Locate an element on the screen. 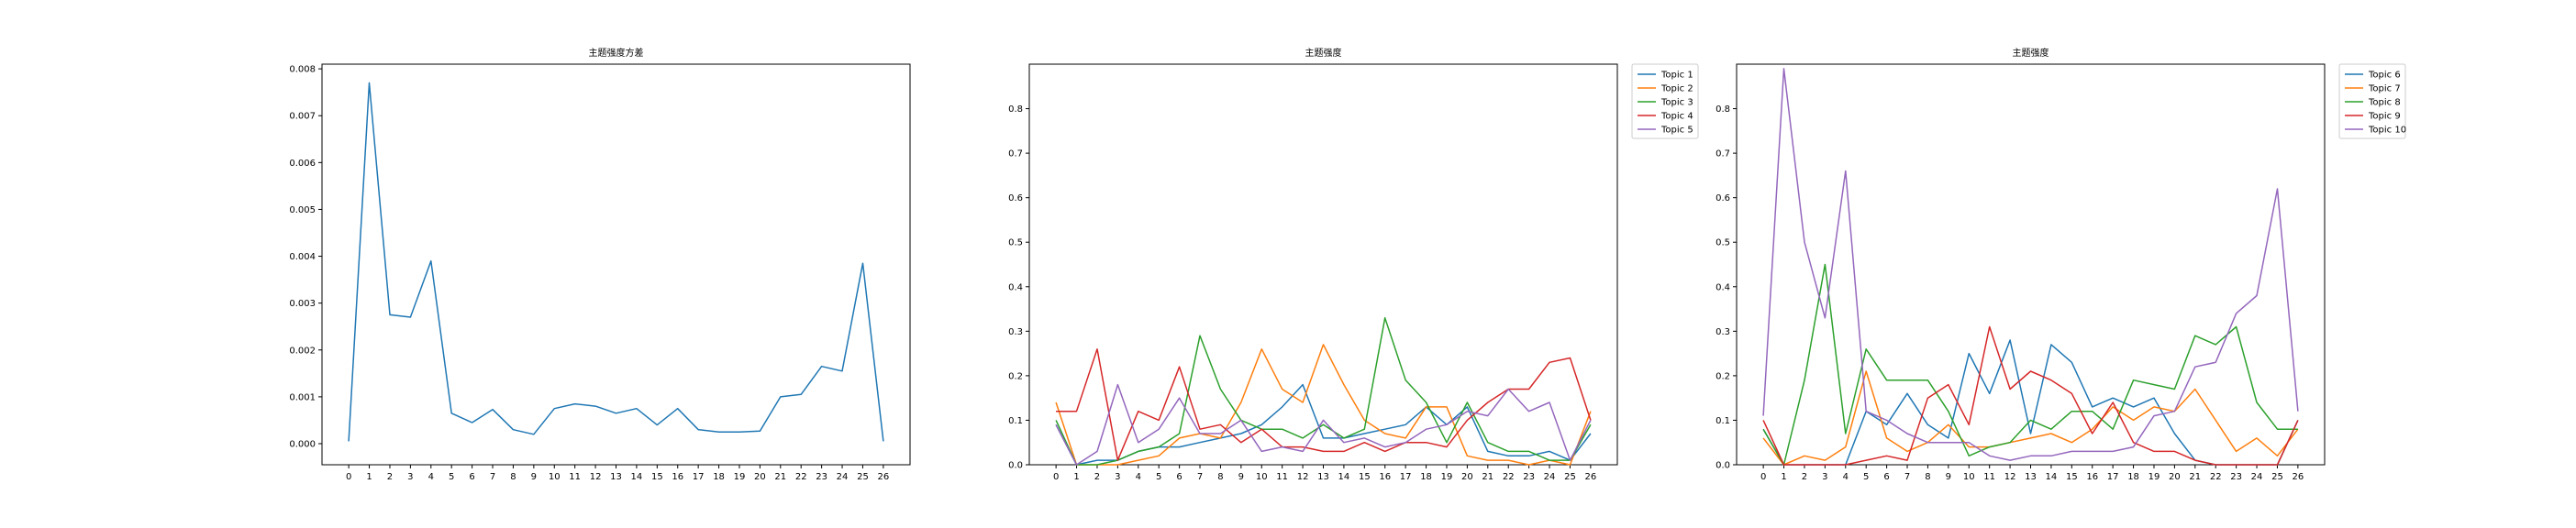  legend-topics-6-10: Topic 6 Topic 7 Topic 8 Topic 9 Topic 10 is located at coordinates (2372, 101).